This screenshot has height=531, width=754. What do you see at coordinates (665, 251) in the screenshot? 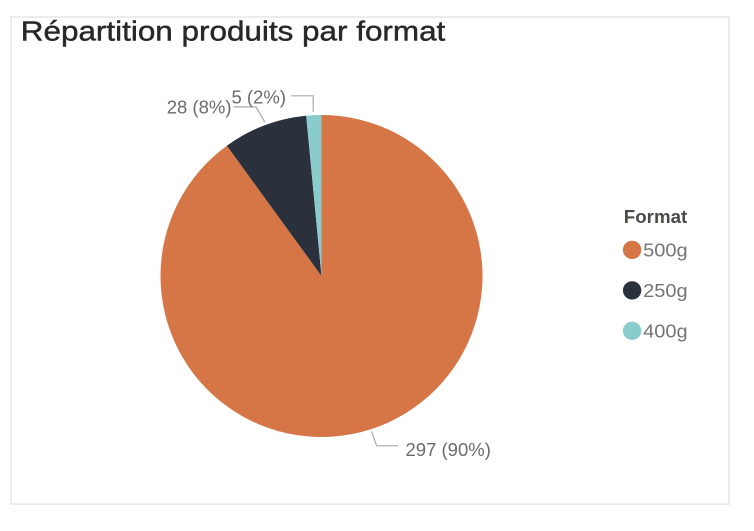
I see `svg-text: 500g` at bounding box center [665, 251].